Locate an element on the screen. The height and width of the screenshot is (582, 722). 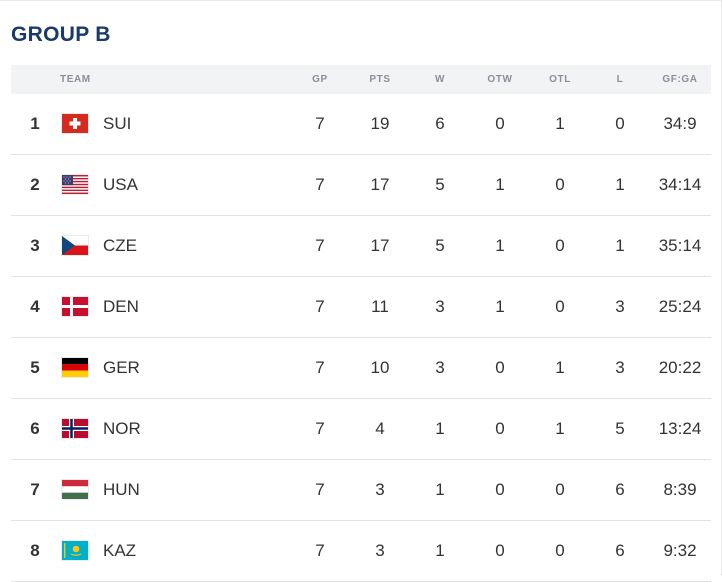
team-code: NOR is located at coordinates (122, 428).